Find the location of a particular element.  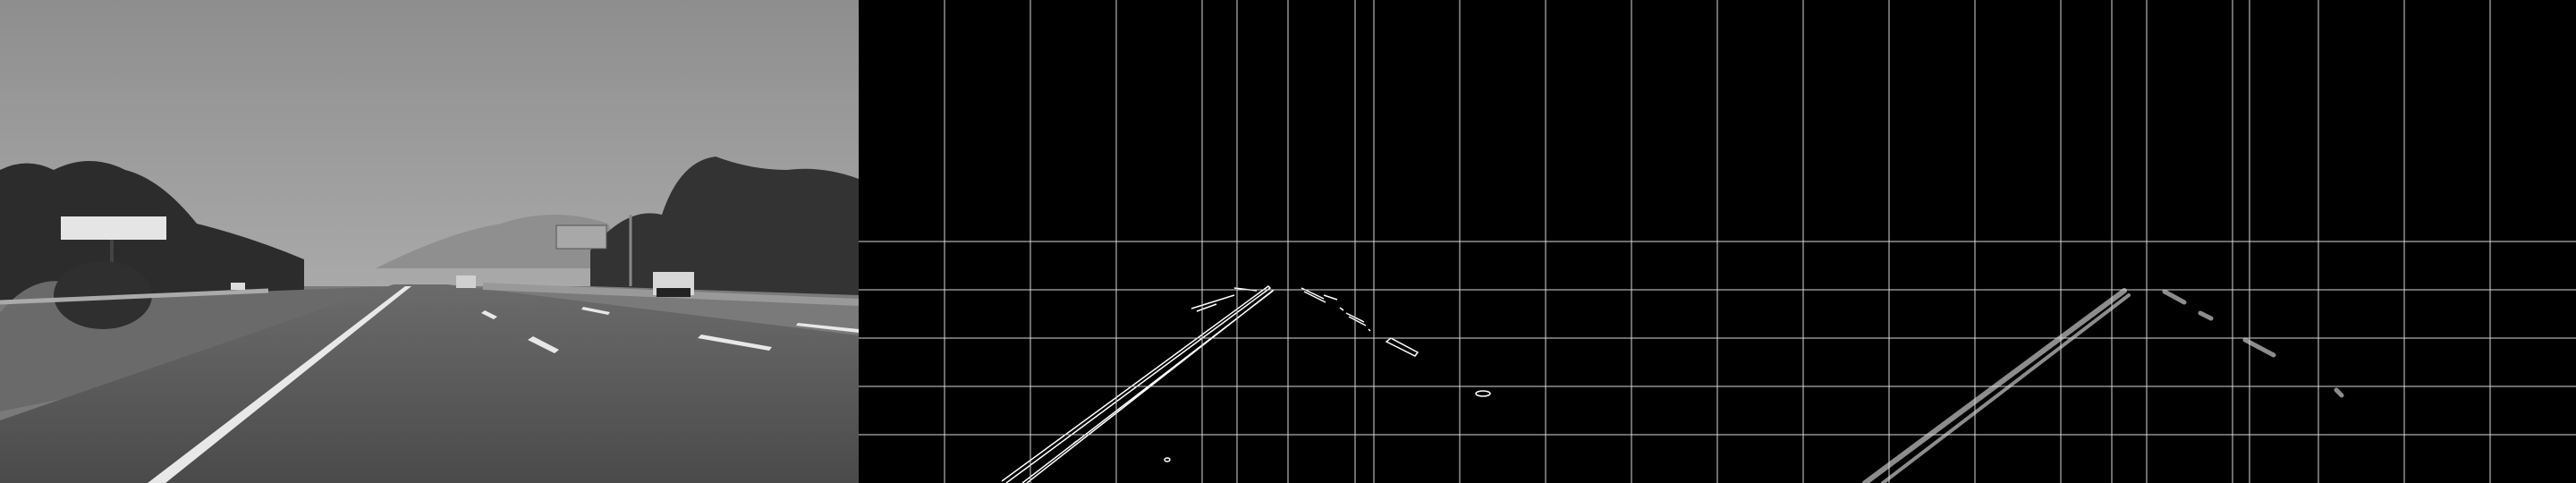

hough-map is located at coordinates (2103, 385).